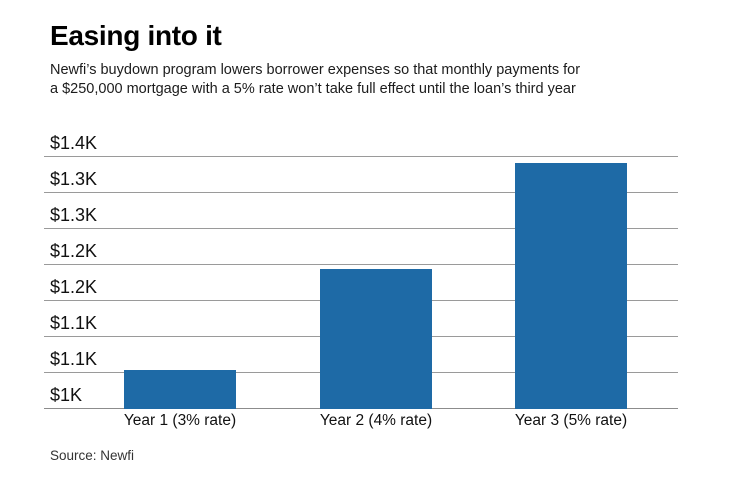  I want to click on x-category-label-2: Year 2 (4% rate), so click(376, 420).